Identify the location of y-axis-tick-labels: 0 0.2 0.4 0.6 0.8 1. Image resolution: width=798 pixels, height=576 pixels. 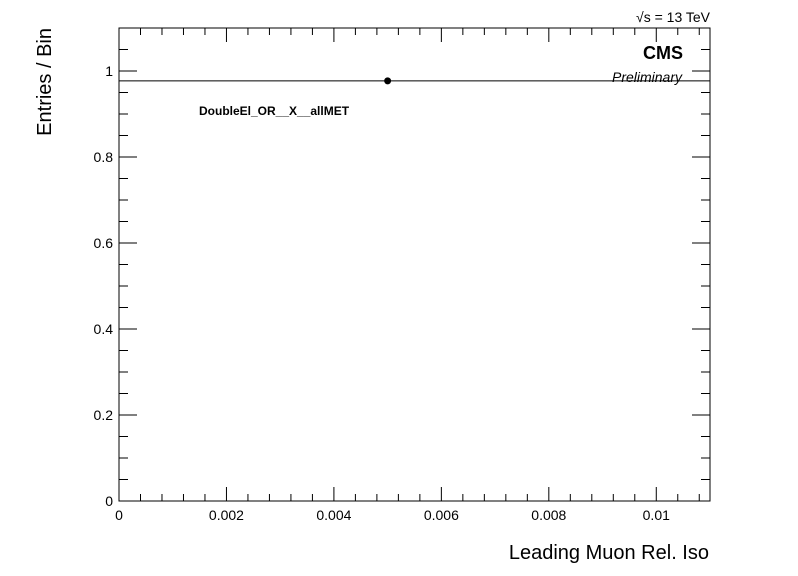
(104, 286).